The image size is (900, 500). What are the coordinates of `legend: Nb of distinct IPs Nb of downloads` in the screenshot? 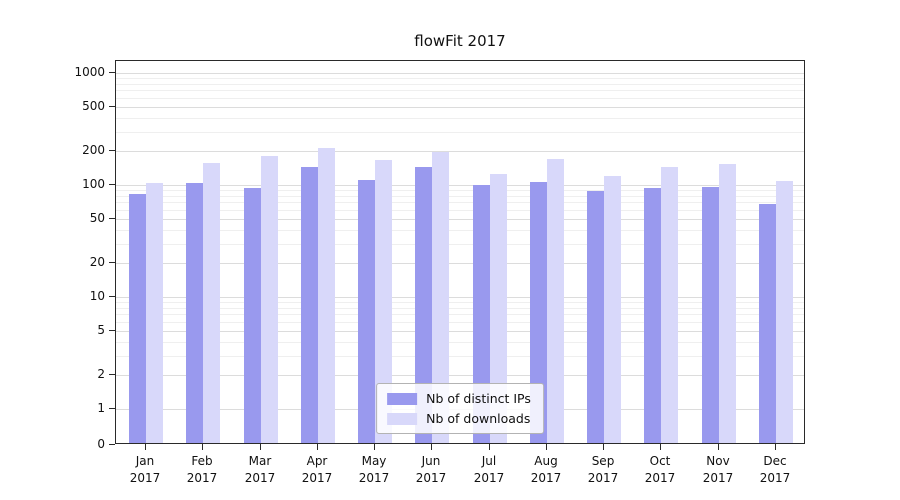 It's located at (460, 408).